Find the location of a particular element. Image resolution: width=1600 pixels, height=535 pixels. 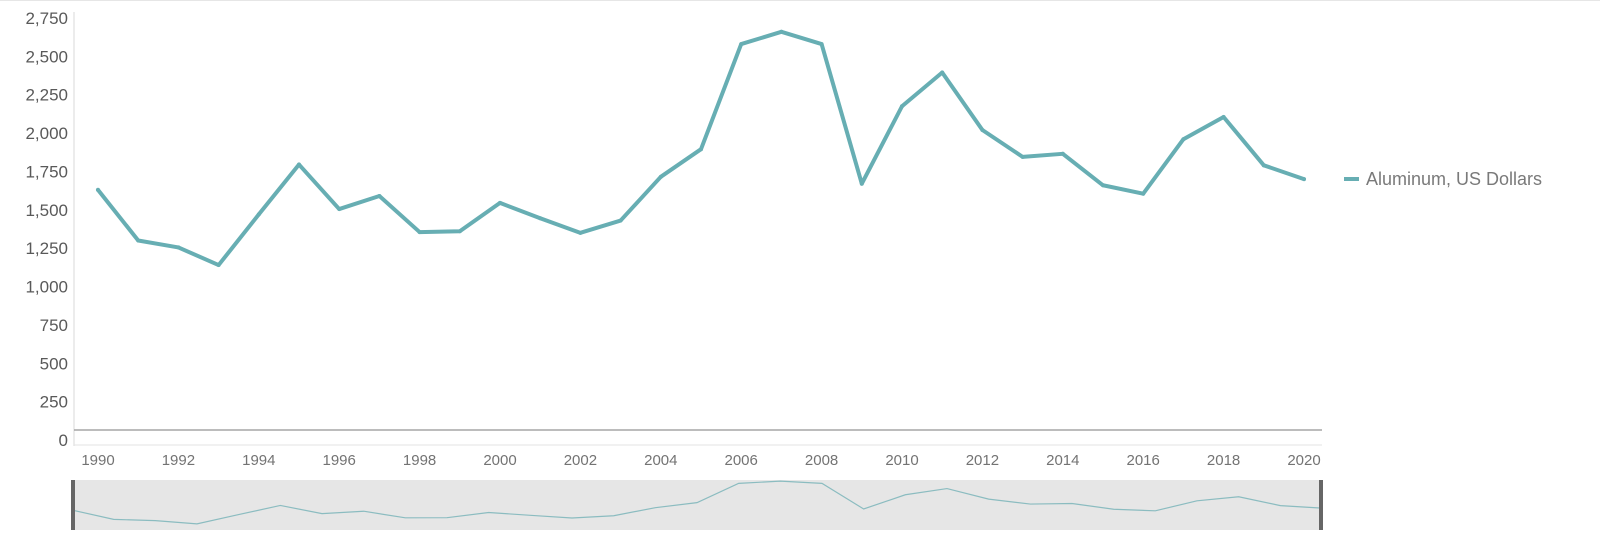

legend: Aluminum, US Dollars is located at coordinates (1443, 179).